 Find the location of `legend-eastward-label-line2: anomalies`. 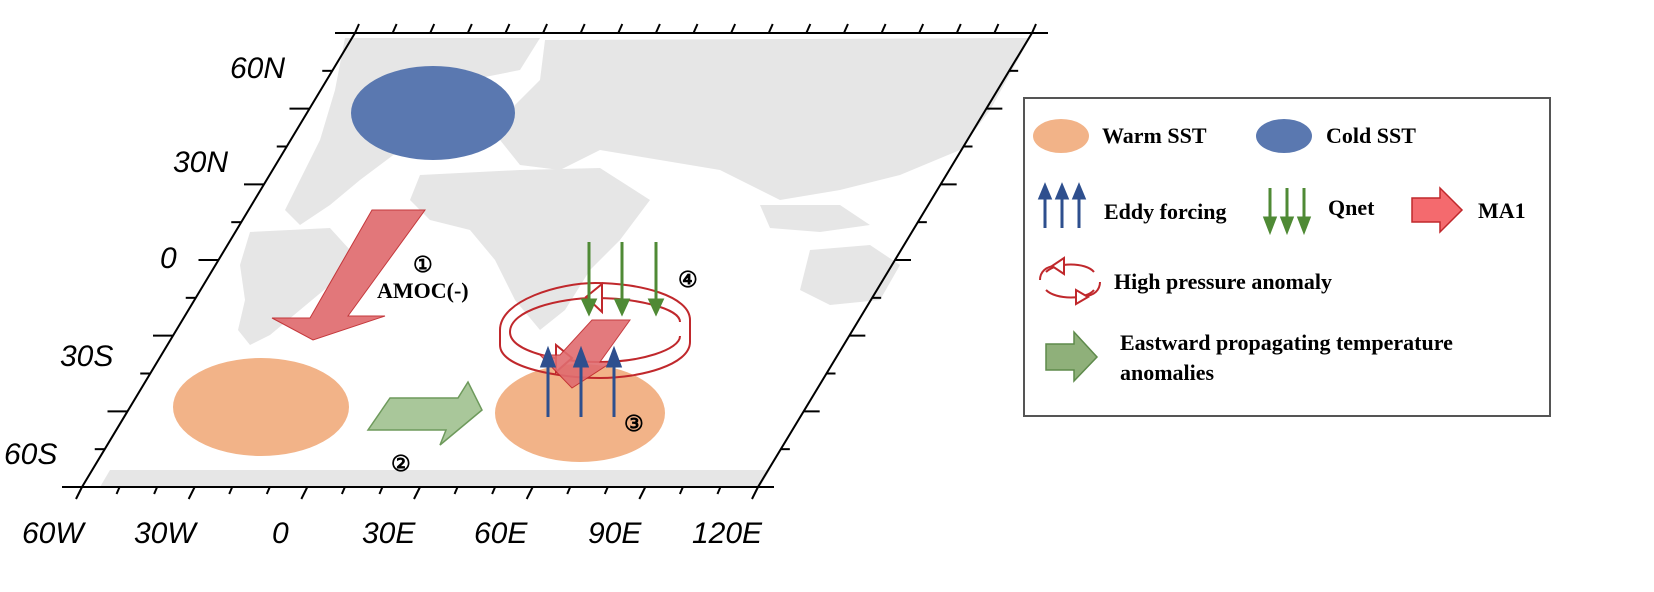

legend-eastward-label-line2: anomalies is located at coordinates (1167, 372).